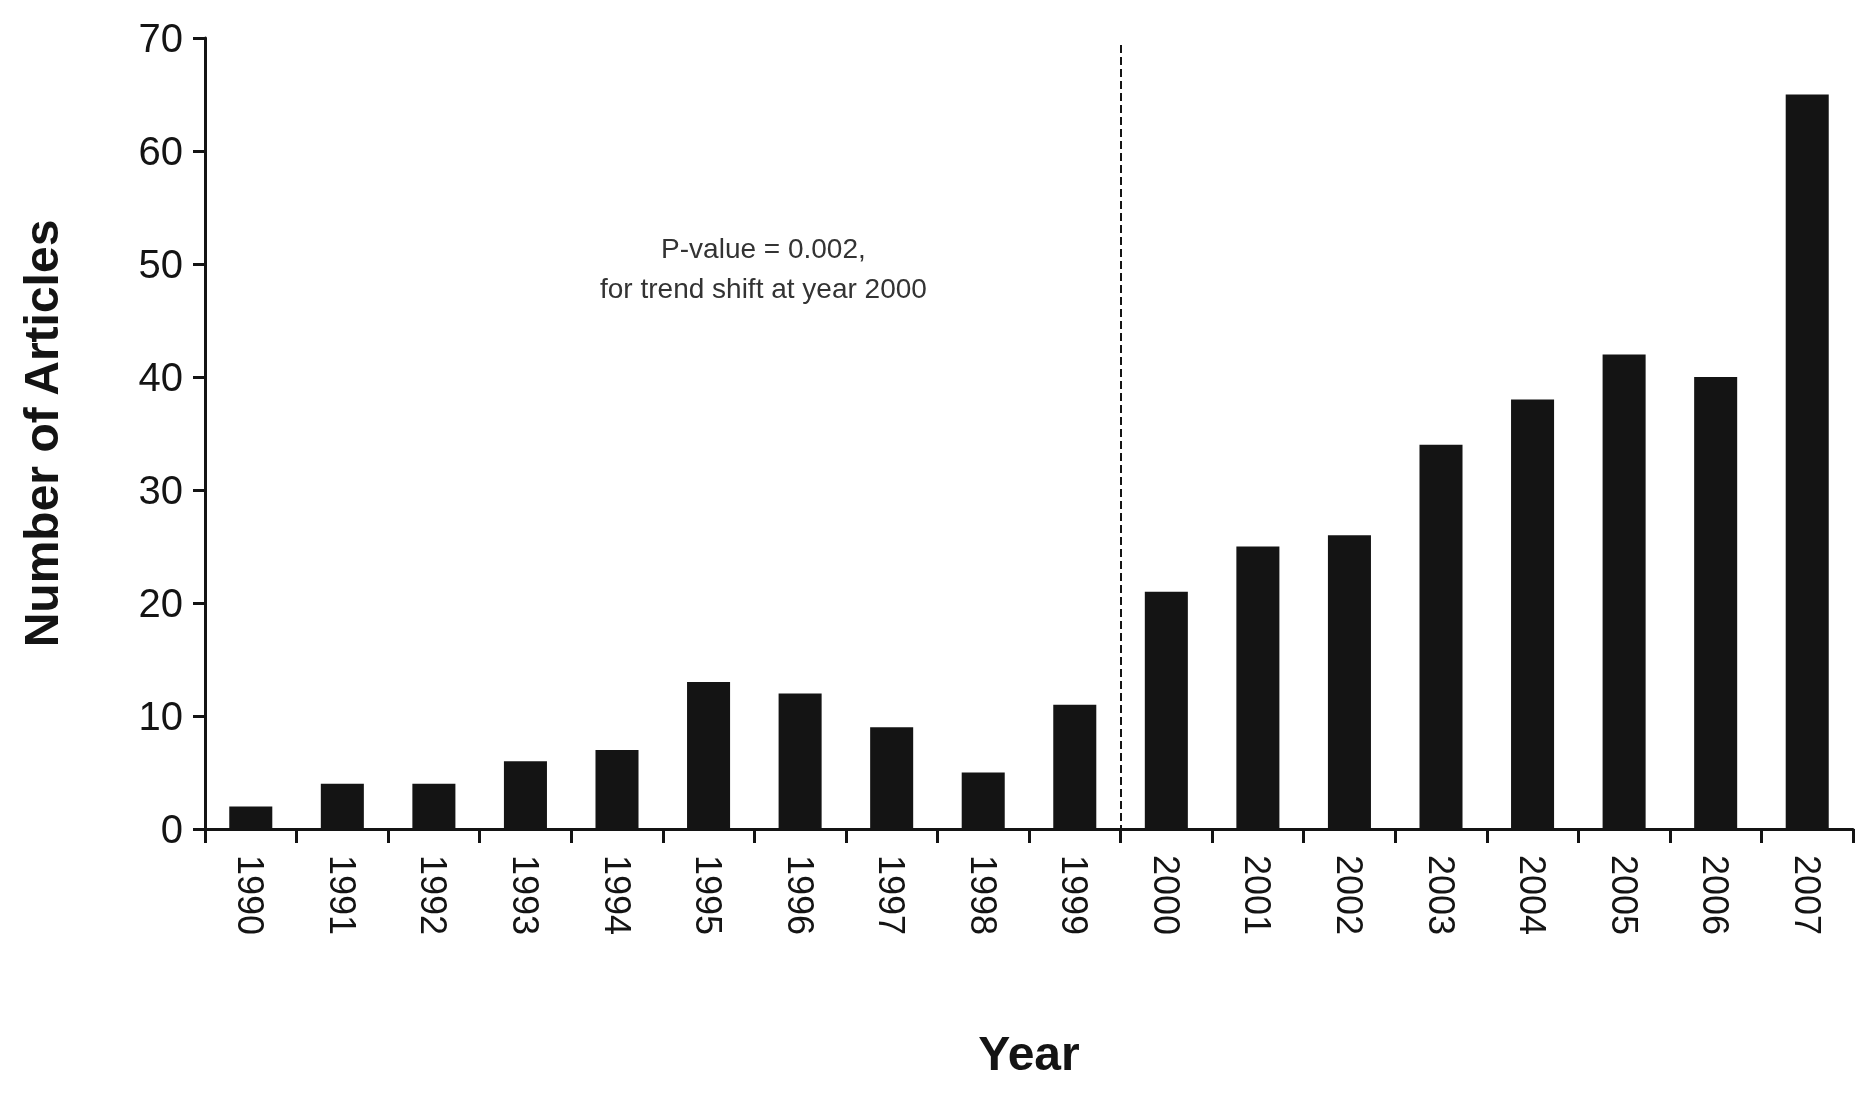  What do you see at coordinates (525, 895) in the screenshot?
I see `x-tick-label: 1993` at bounding box center [525, 895].